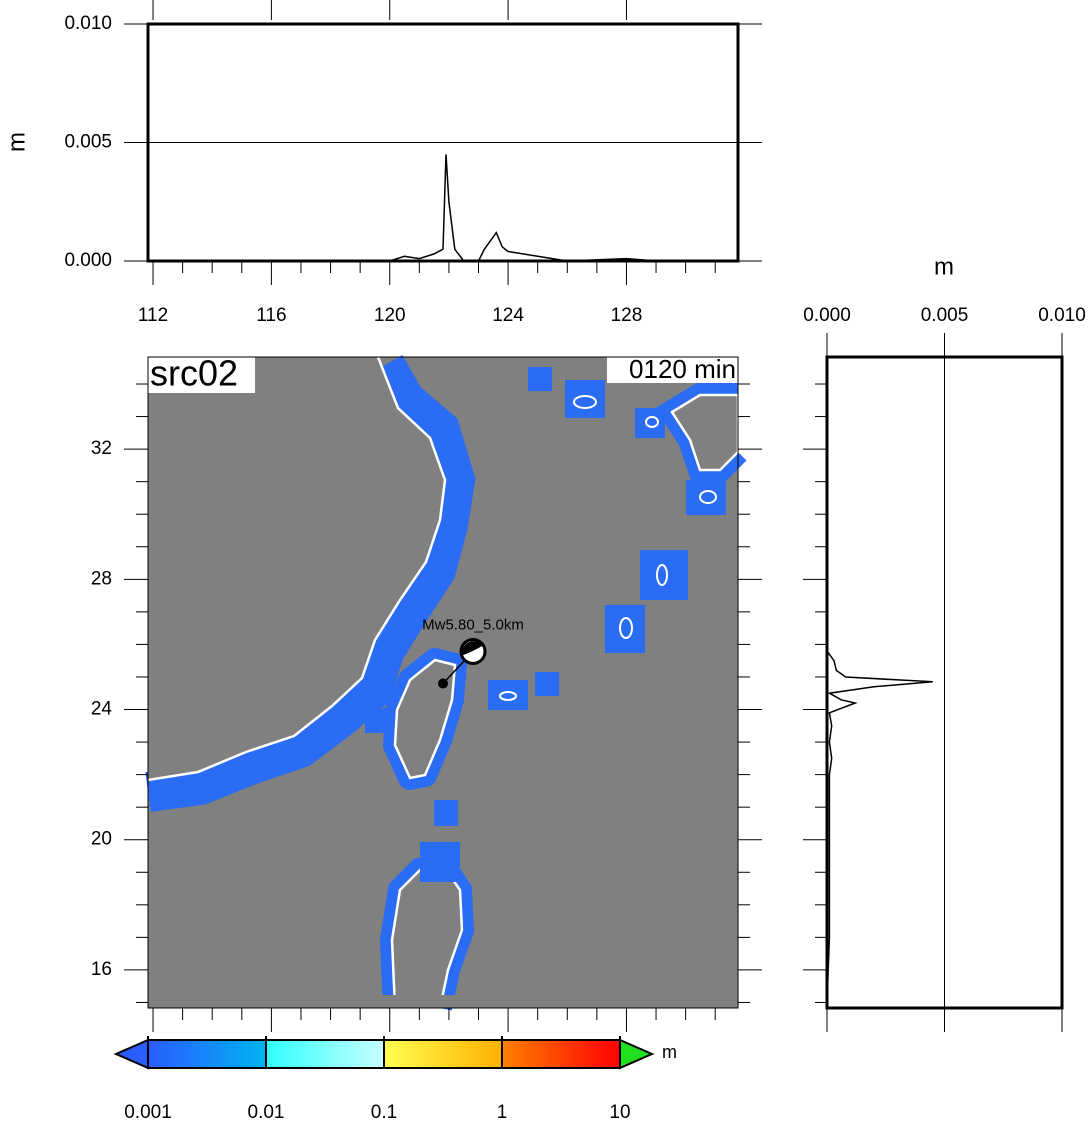 The width and height of the screenshot is (1088, 1132). Describe the element at coordinates (148, 1112) in the screenshot. I see `colorbar-label: 0.001` at that location.